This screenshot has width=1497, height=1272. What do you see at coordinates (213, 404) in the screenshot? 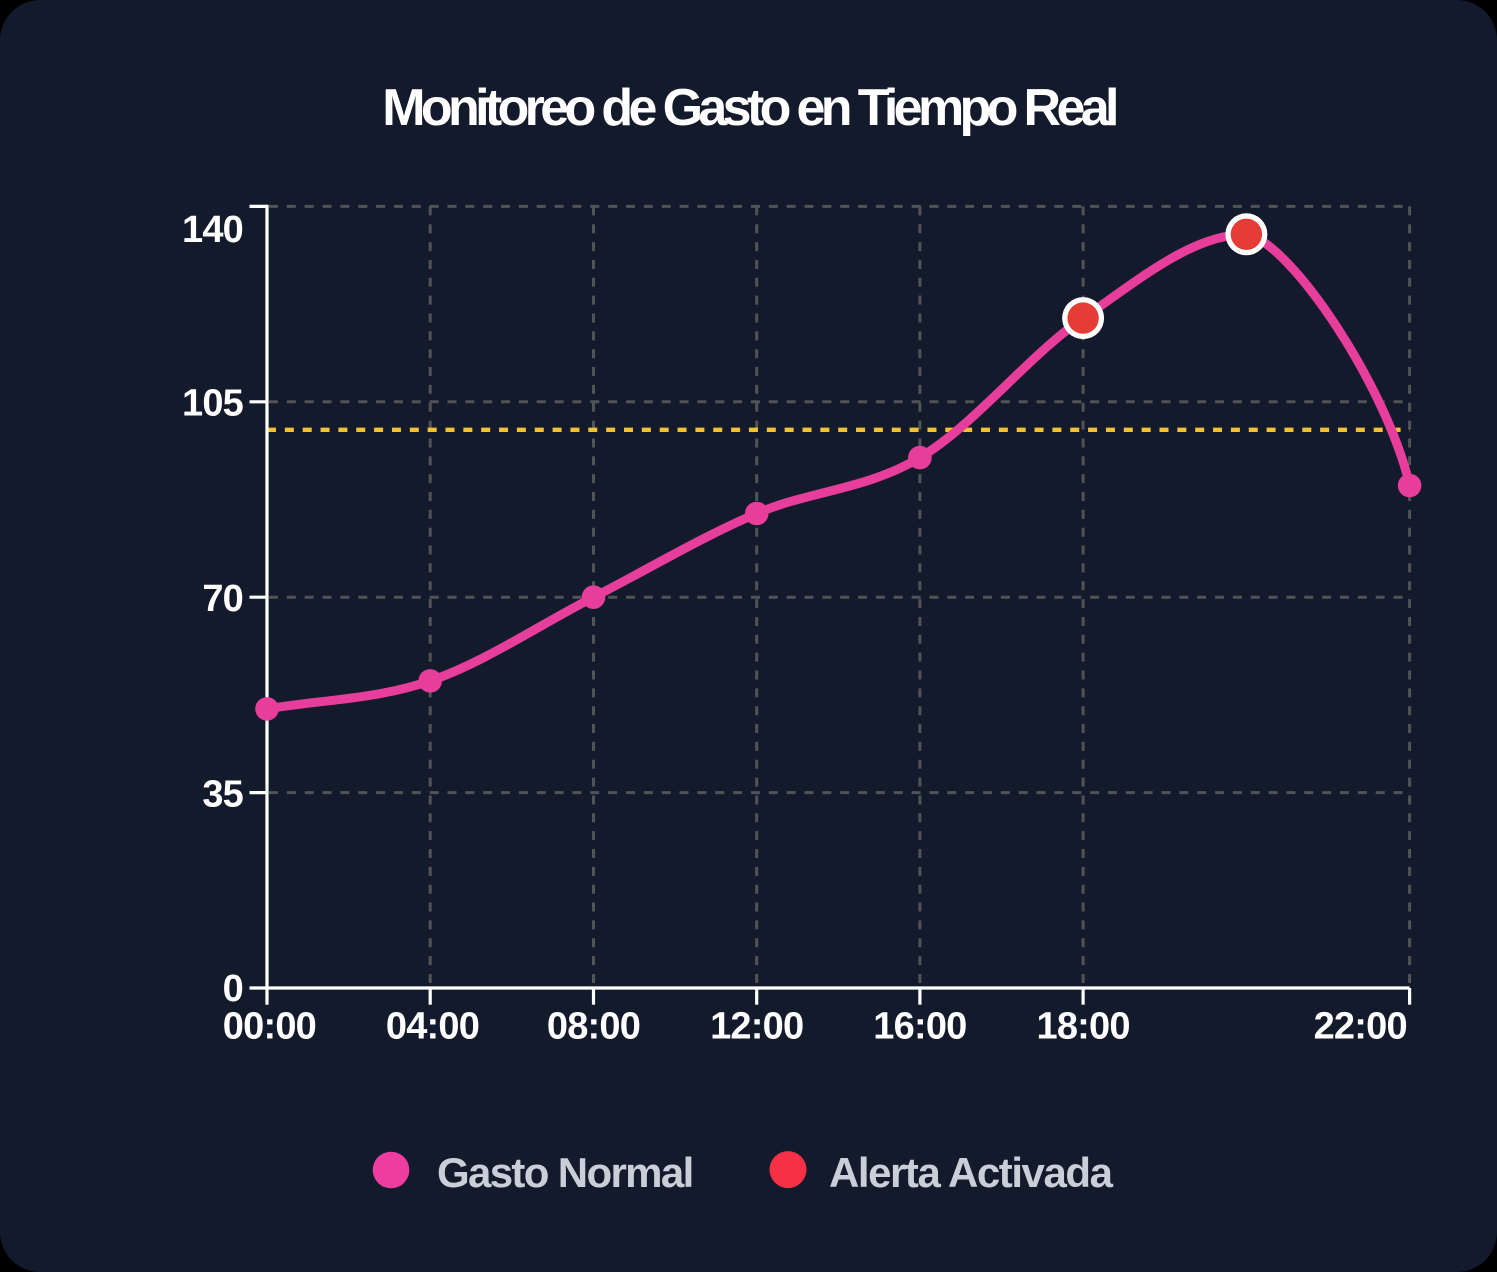
I see `svg-text: 105` at bounding box center [213, 404].